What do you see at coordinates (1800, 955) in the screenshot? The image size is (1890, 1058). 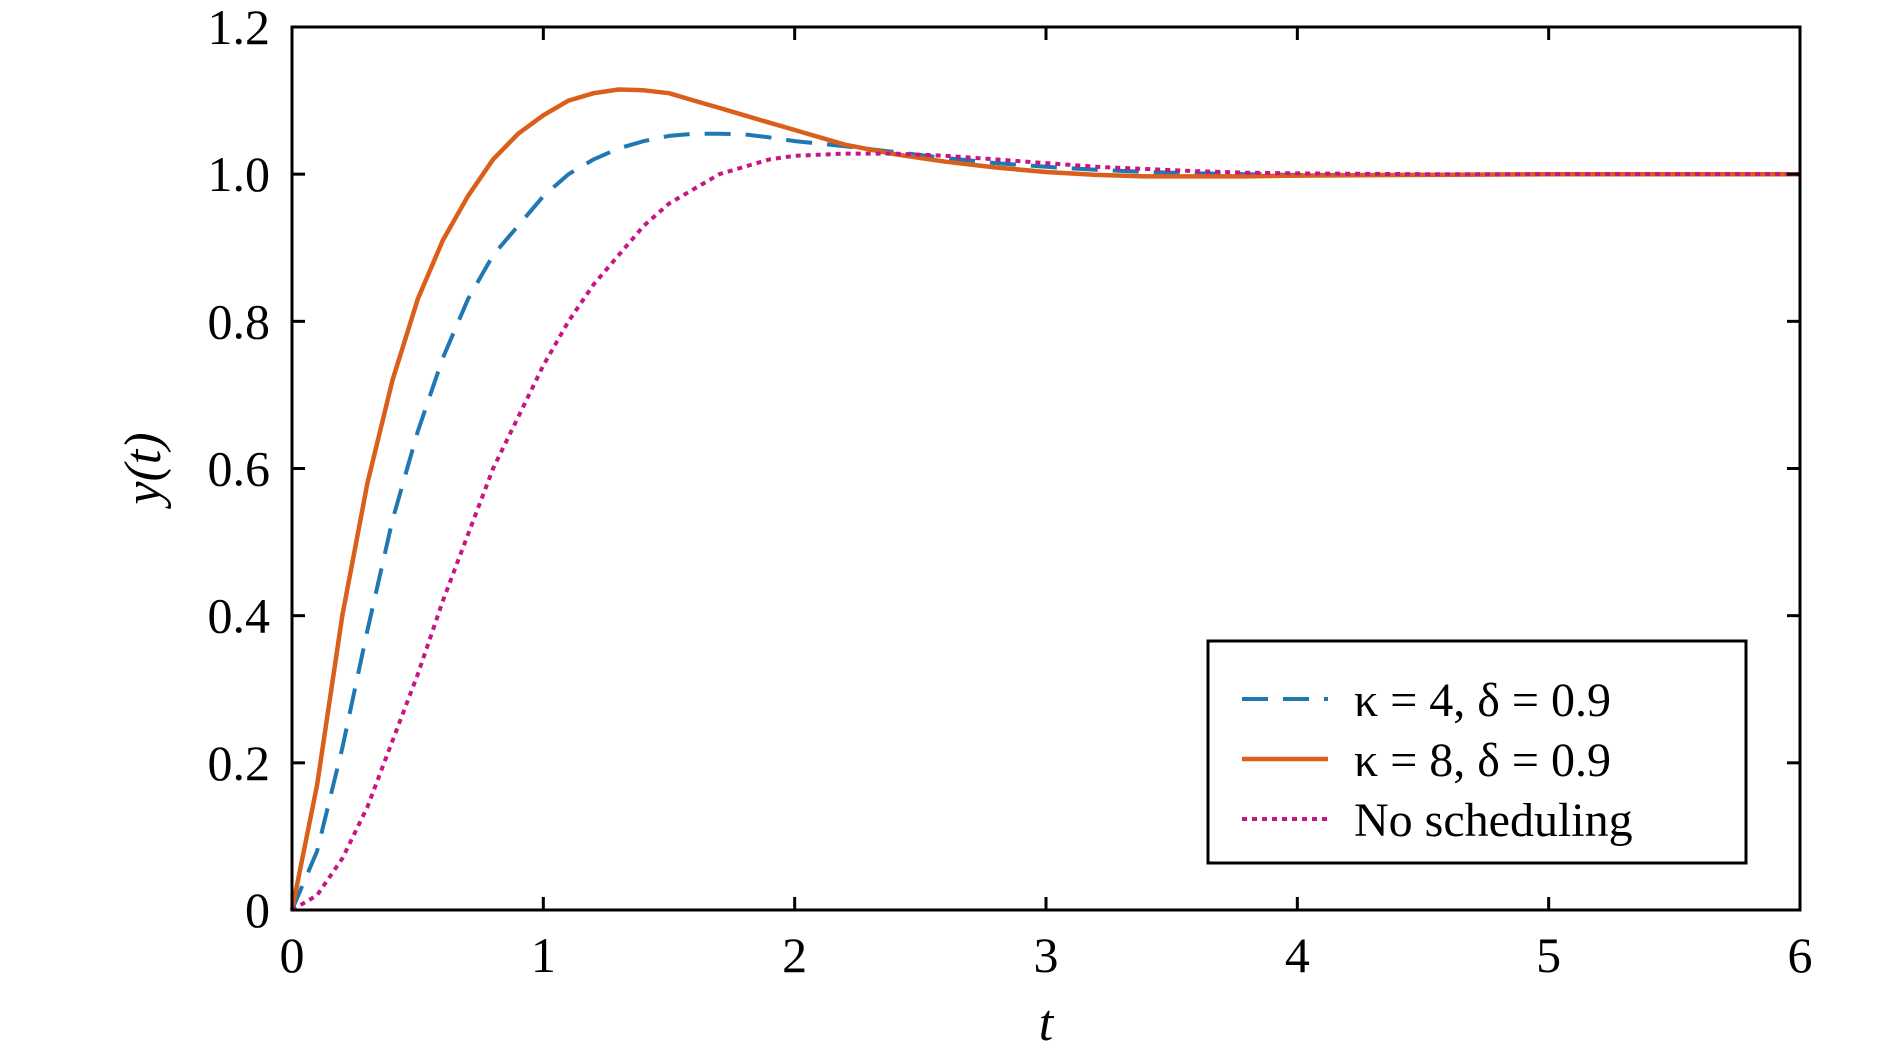 I see `x-tick-label: 6` at bounding box center [1800, 955].